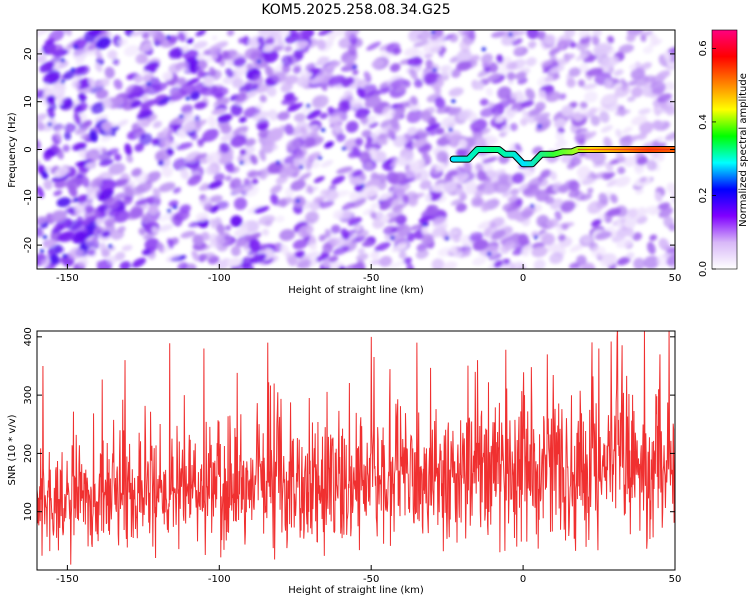 Image resolution: width=750 pixels, height=600 pixels. What do you see at coordinates (12, 449) in the screenshot?
I see `snr-y-axis-label: SNR (10 * v/v)` at bounding box center [12, 449].